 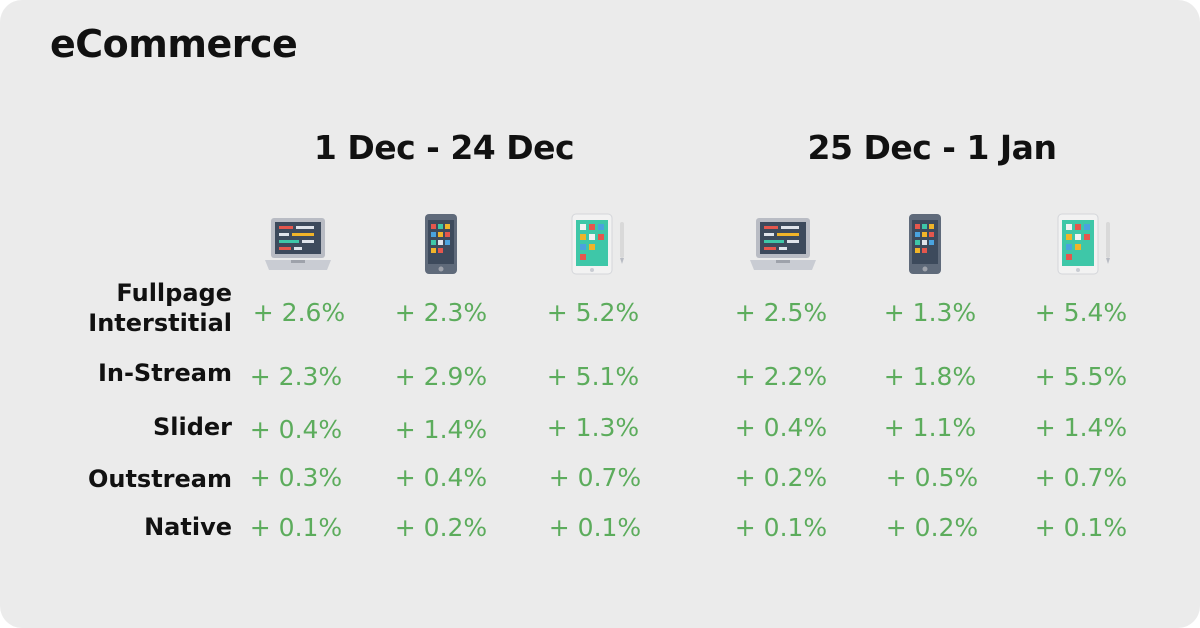 I want to click on period-header-1: 1 Dec - 24 Dec, so click(x=444, y=147).